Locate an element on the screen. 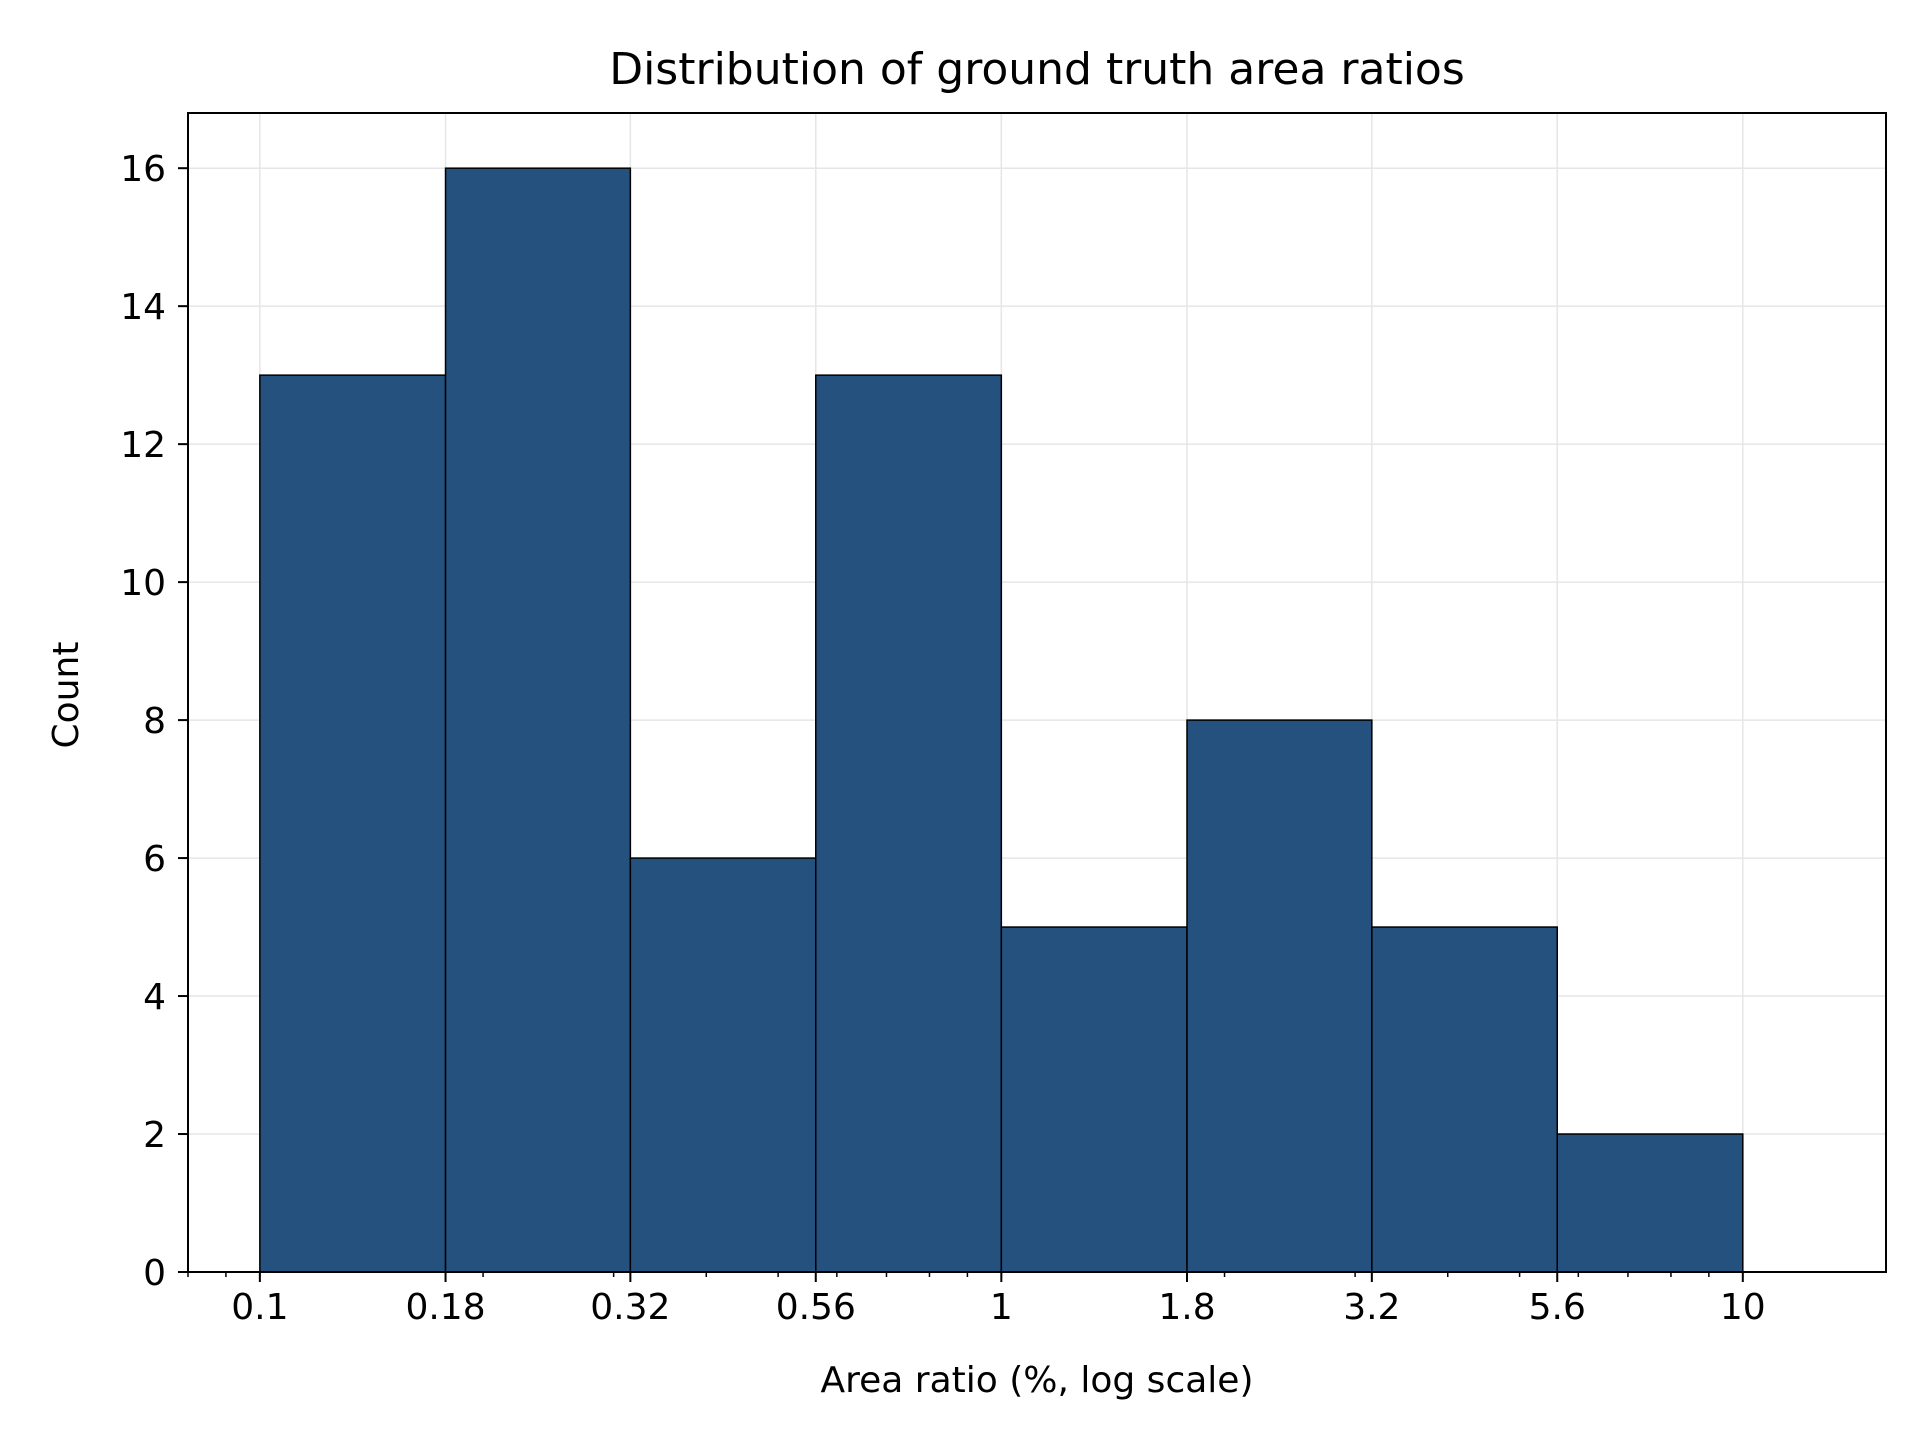 The image size is (1920, 1444). y-axis: 0 2 4 6 8 10 12 14 16 is located at coordinates (154, 721).